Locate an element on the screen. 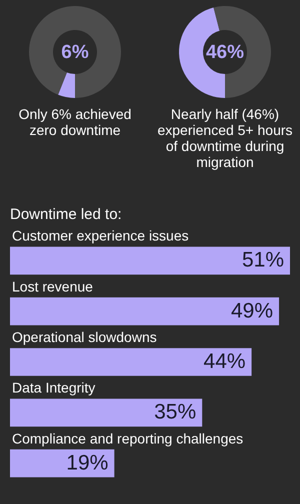 This screenshot has height=504, width=300. data-label: 44% is located at coordinates (225, 361).